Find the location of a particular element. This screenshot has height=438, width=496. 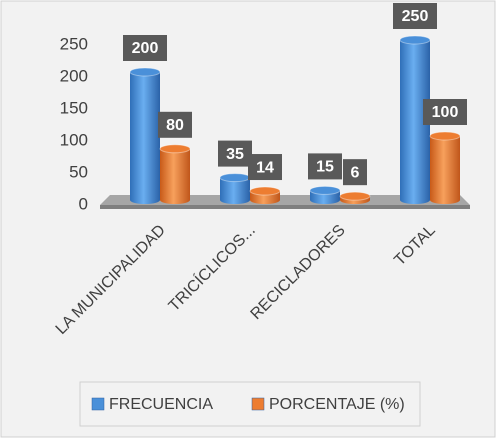

data-label: 200 is located at coordinates (145, 48).